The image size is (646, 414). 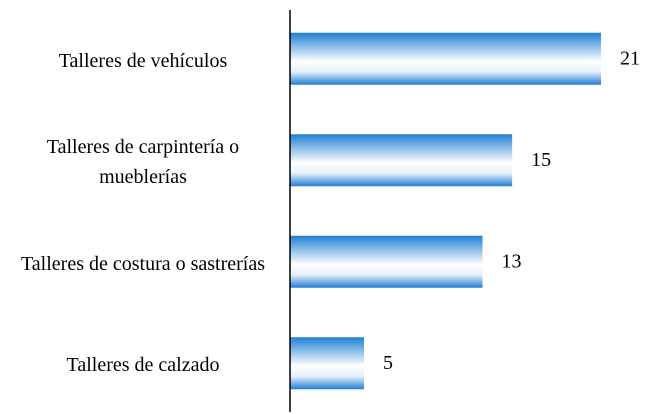 What do you see at coordinates (388, 363) in the screenshot?
I see `value-label: 5` at bounding box center [388, 363].